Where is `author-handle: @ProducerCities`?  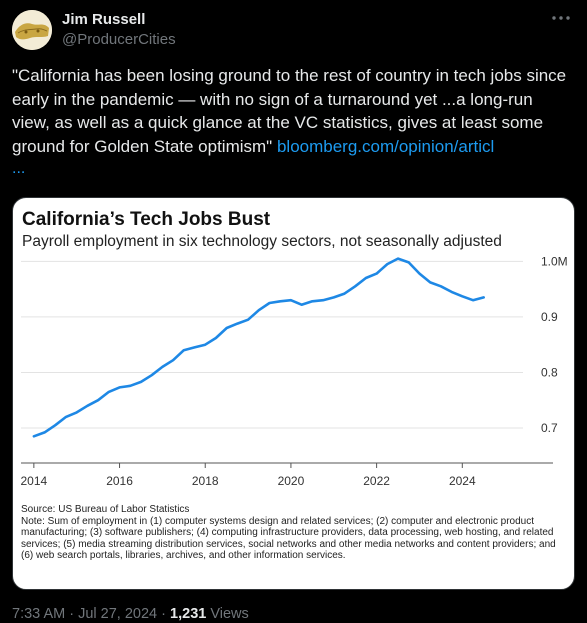
author-handle: @ProducerCities is located at coordinates (119, 39).